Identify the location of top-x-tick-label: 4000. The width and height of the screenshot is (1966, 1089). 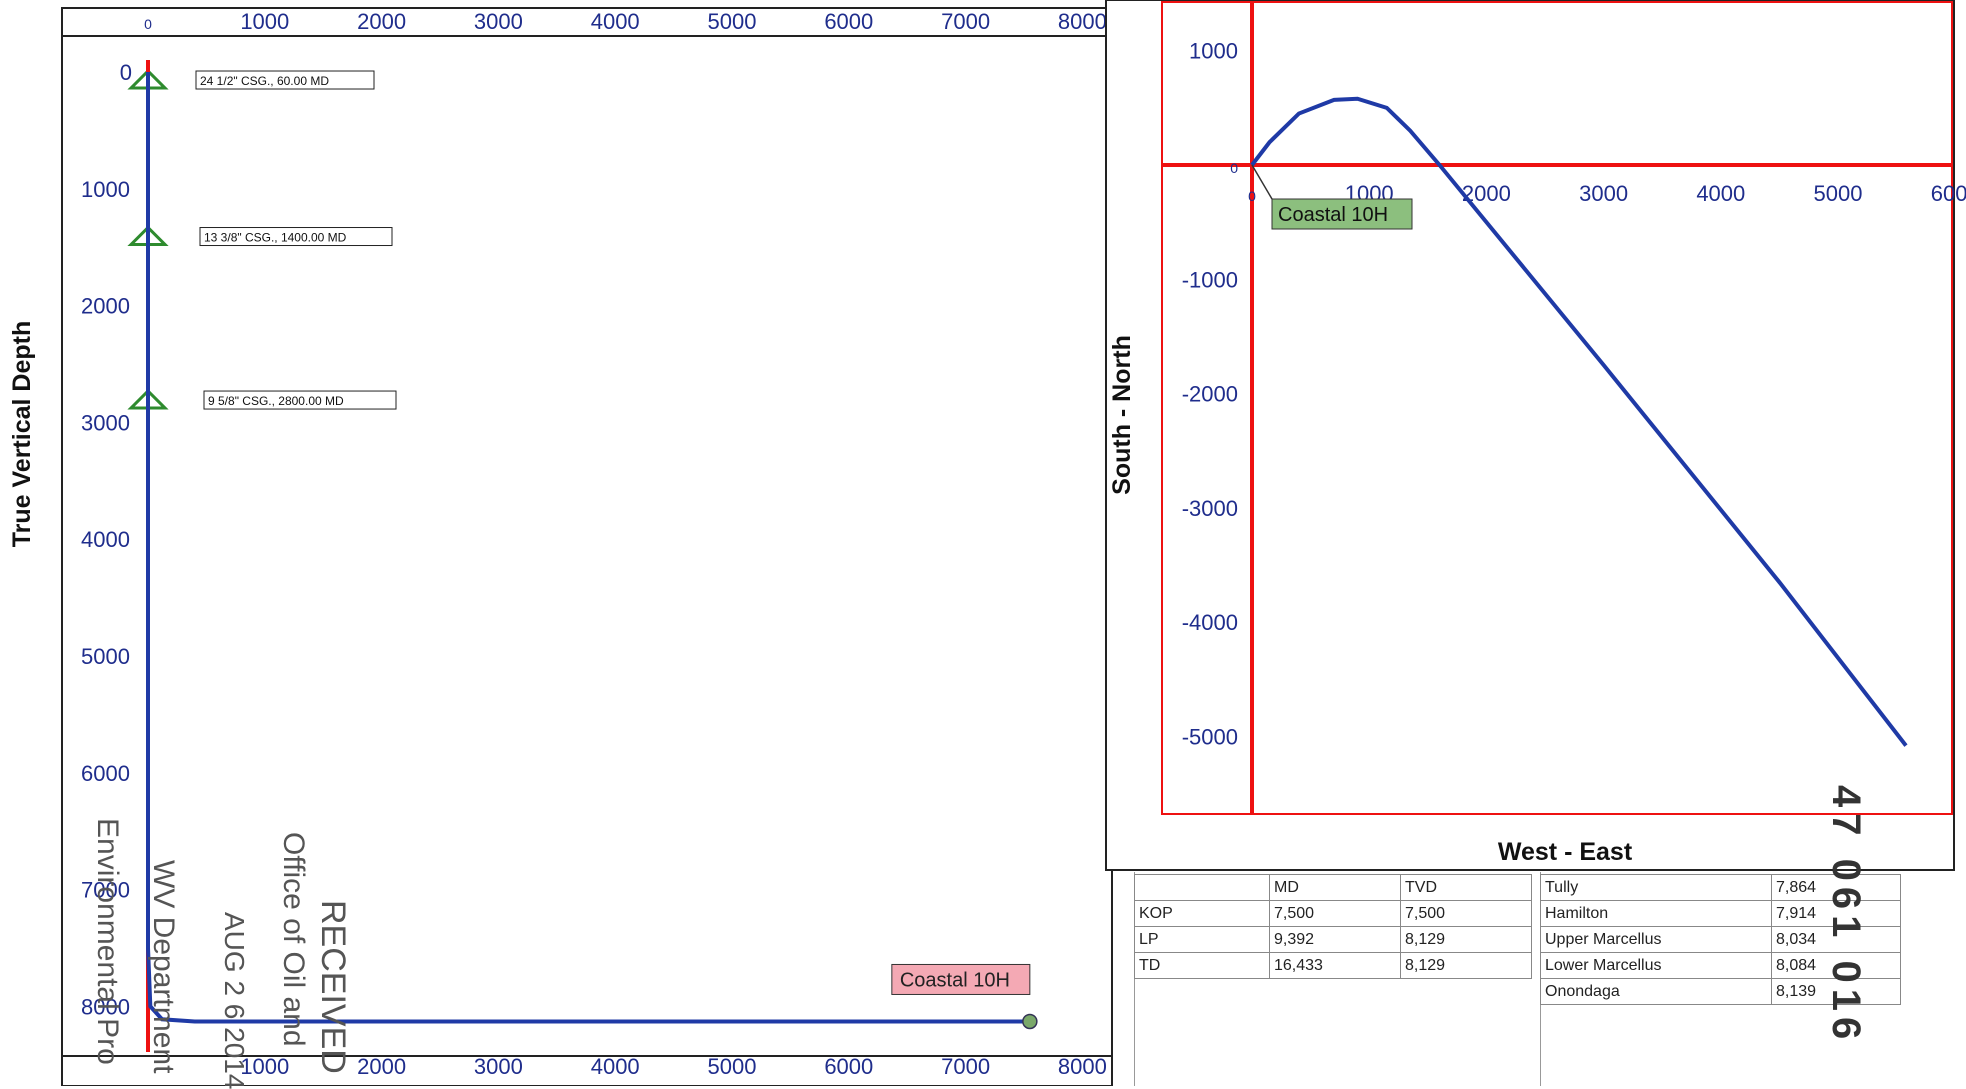
(615, 21).